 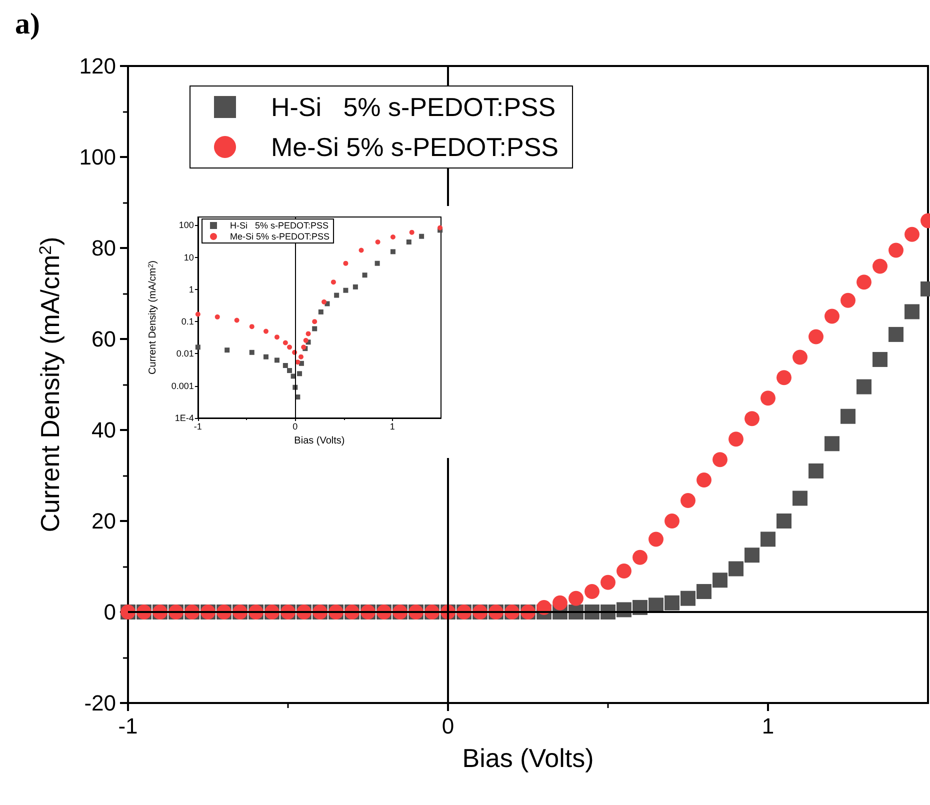 What do you see at coordinates (100, 703) in the screenshot?
I see `y-tick-label: -20` at bounding box center [100, 703].